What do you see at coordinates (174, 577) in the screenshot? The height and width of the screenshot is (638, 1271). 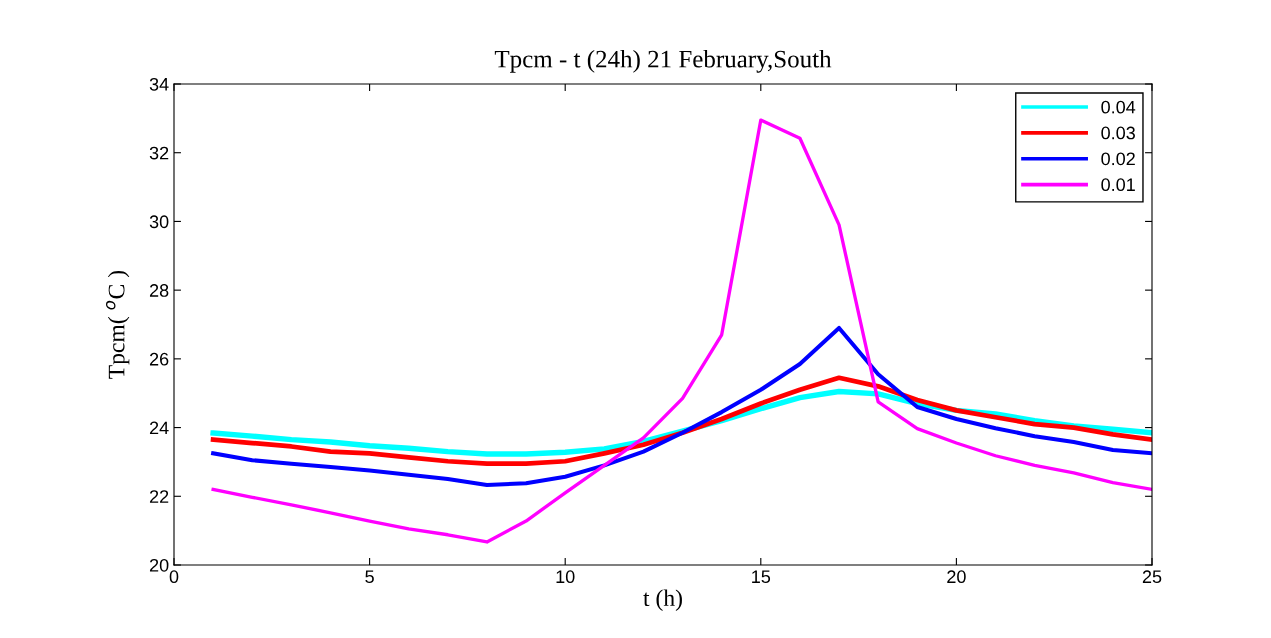 I see `x-tick-label: 0` at bounding box center [174, 577].